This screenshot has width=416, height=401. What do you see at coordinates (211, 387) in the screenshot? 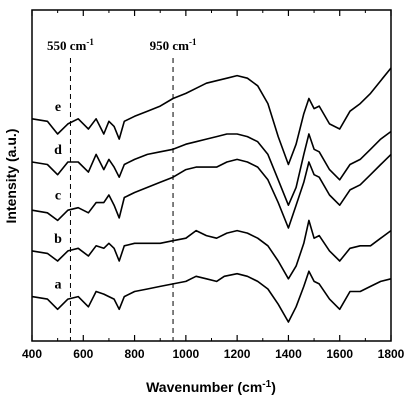
I see `x-axis-label: Wavenumber (cm-1)` at bounding box center [211, 387].